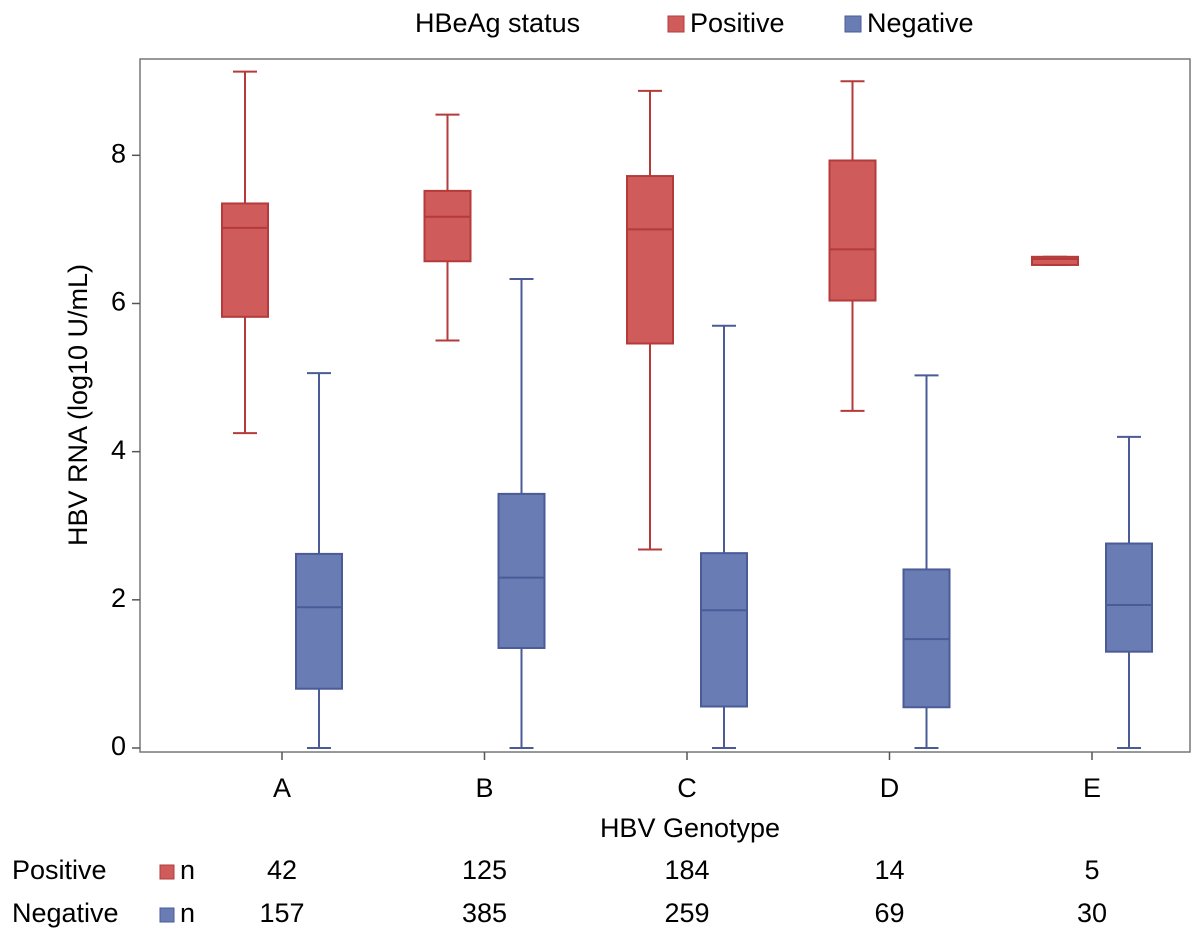  Describe the element at coordinates (1092, 788) in the screenshot. I see `x-tick-label: E` at that location.